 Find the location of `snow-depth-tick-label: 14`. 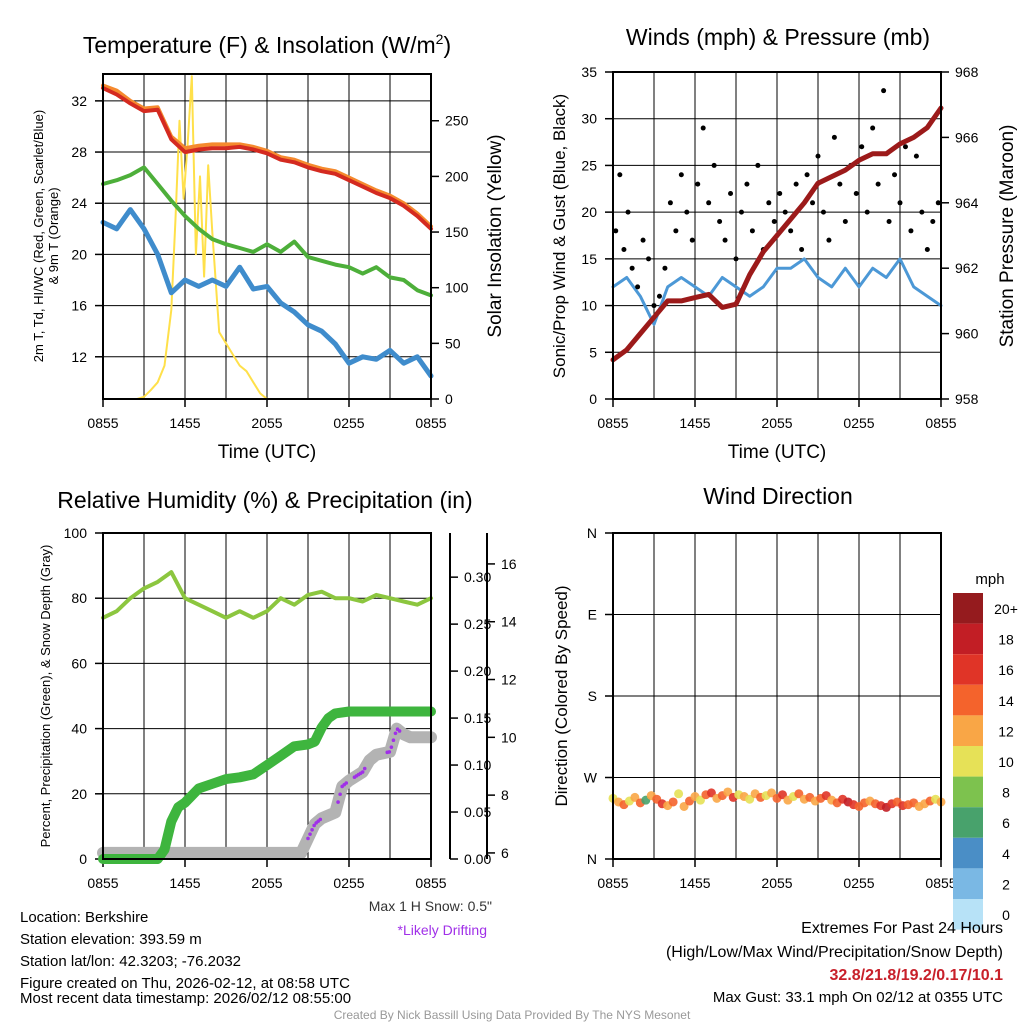

snow-depth-tick-label: 14 is located at coordinates (509, 622).